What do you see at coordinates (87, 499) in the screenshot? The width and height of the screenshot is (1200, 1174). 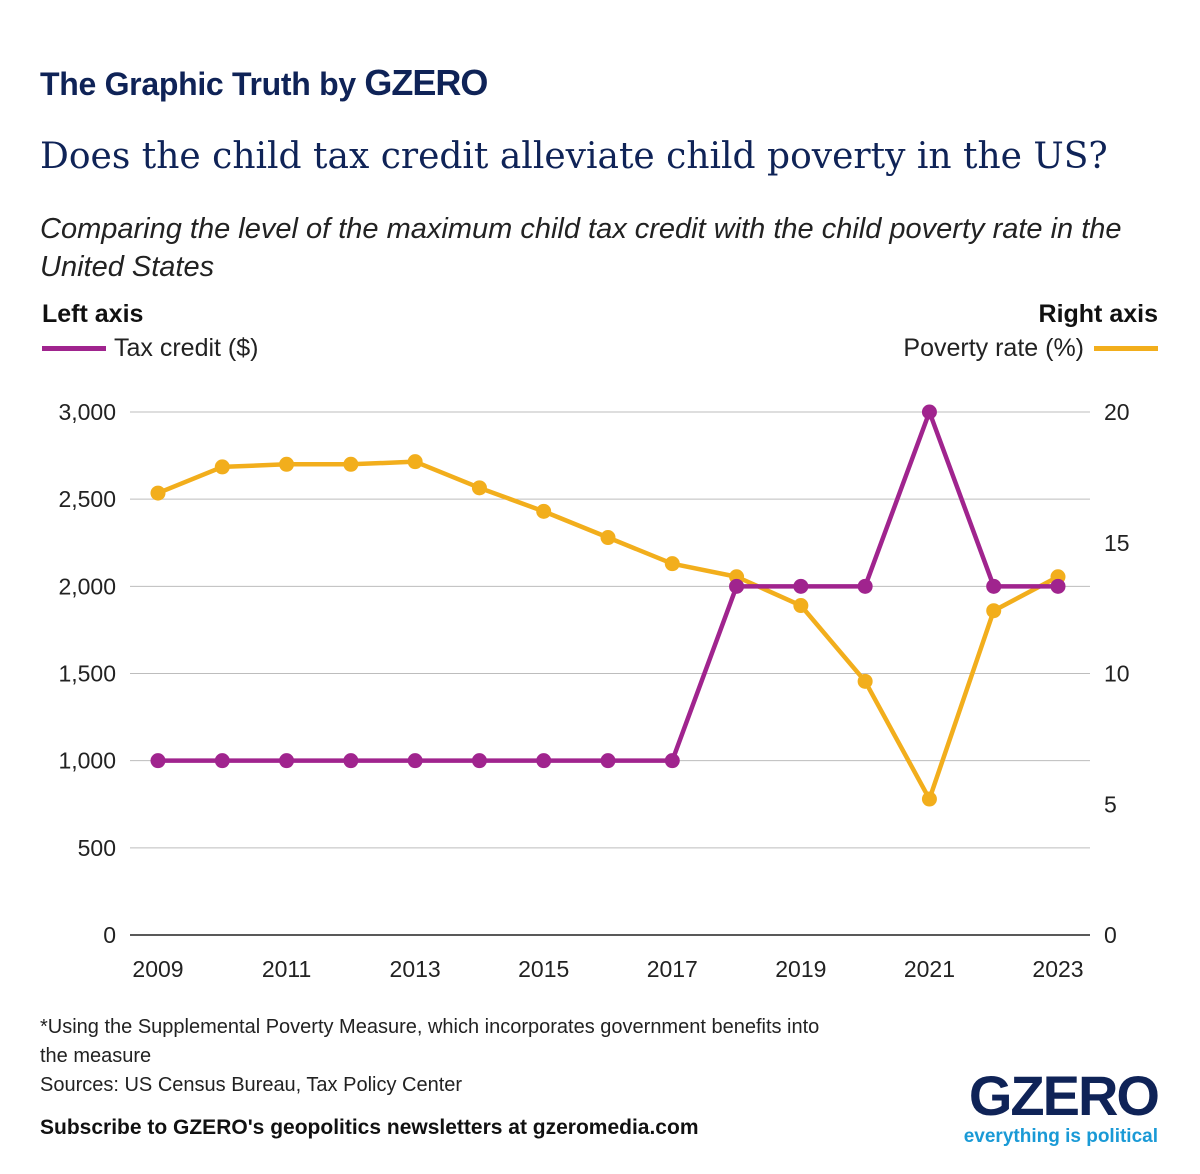 I see `left-tick-label: 2,500` at bounding box center [87, 499].